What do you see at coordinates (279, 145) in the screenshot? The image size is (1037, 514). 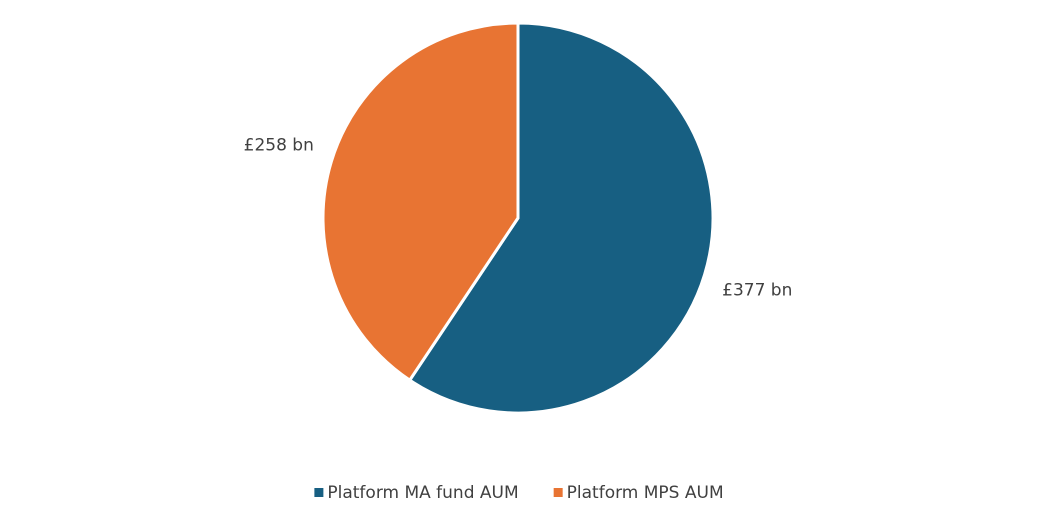 I see `data-label: £258 bn` at bounding box center [279, 145].